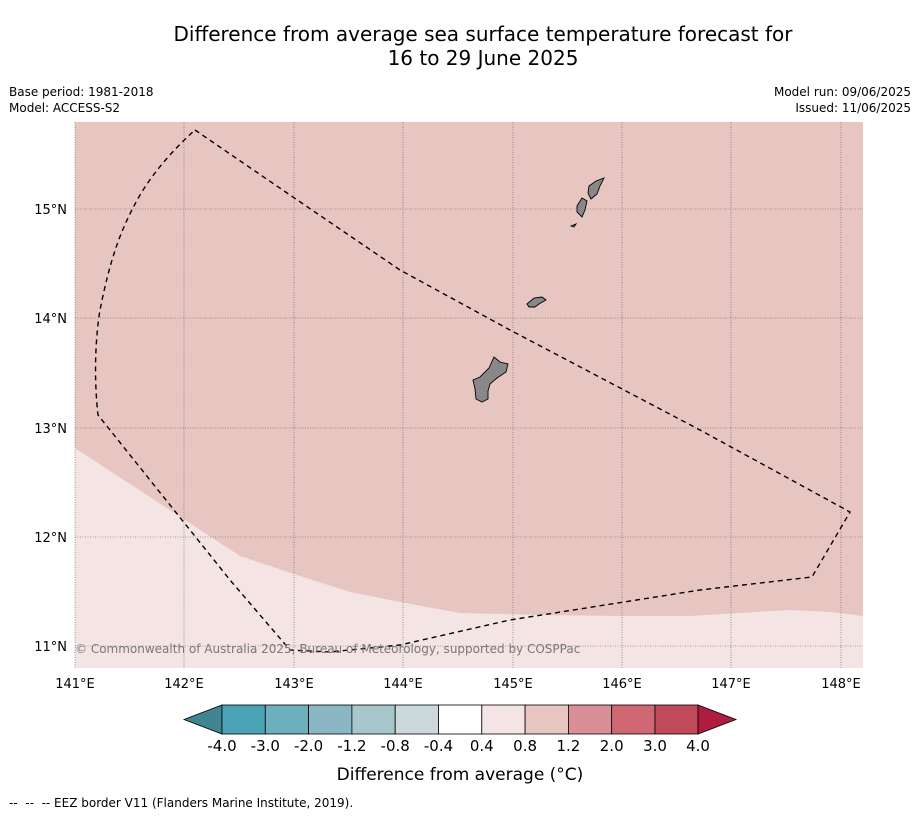 The image size is (919, 816). I want to click on lat-labels: 15°N 14°N 13°N 12°N 11°N, so click(50, 429).